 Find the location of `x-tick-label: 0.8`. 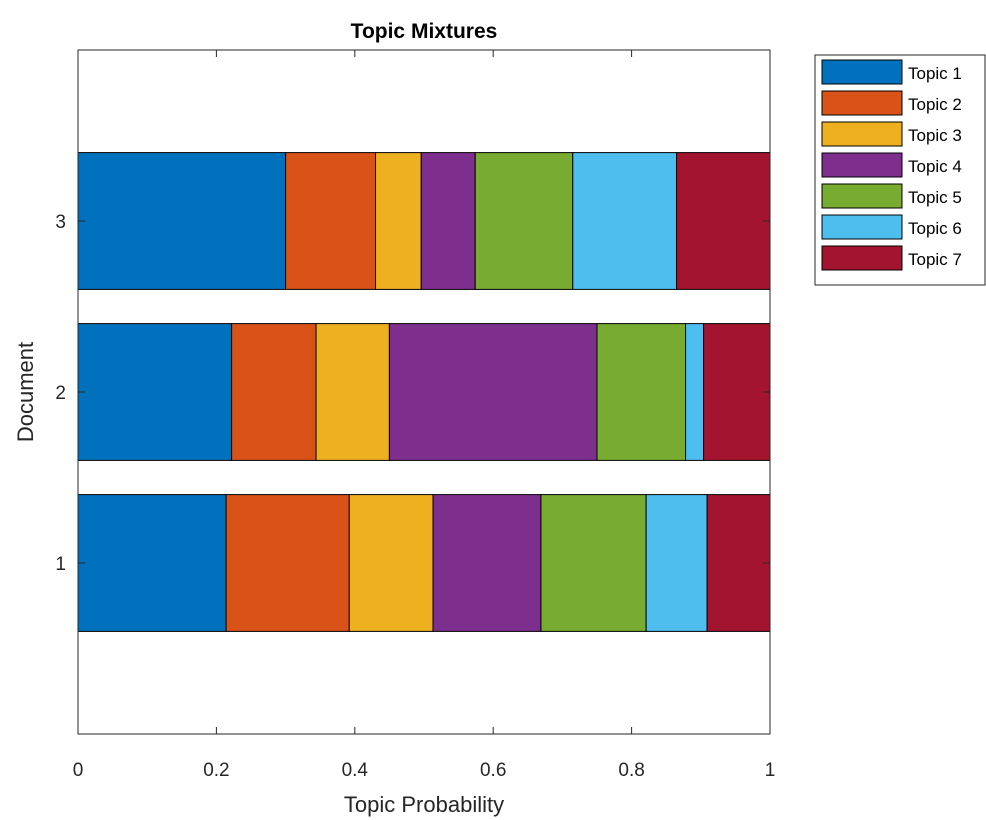

x-tick-label: 0.8 is located at coordinates (631, 770).